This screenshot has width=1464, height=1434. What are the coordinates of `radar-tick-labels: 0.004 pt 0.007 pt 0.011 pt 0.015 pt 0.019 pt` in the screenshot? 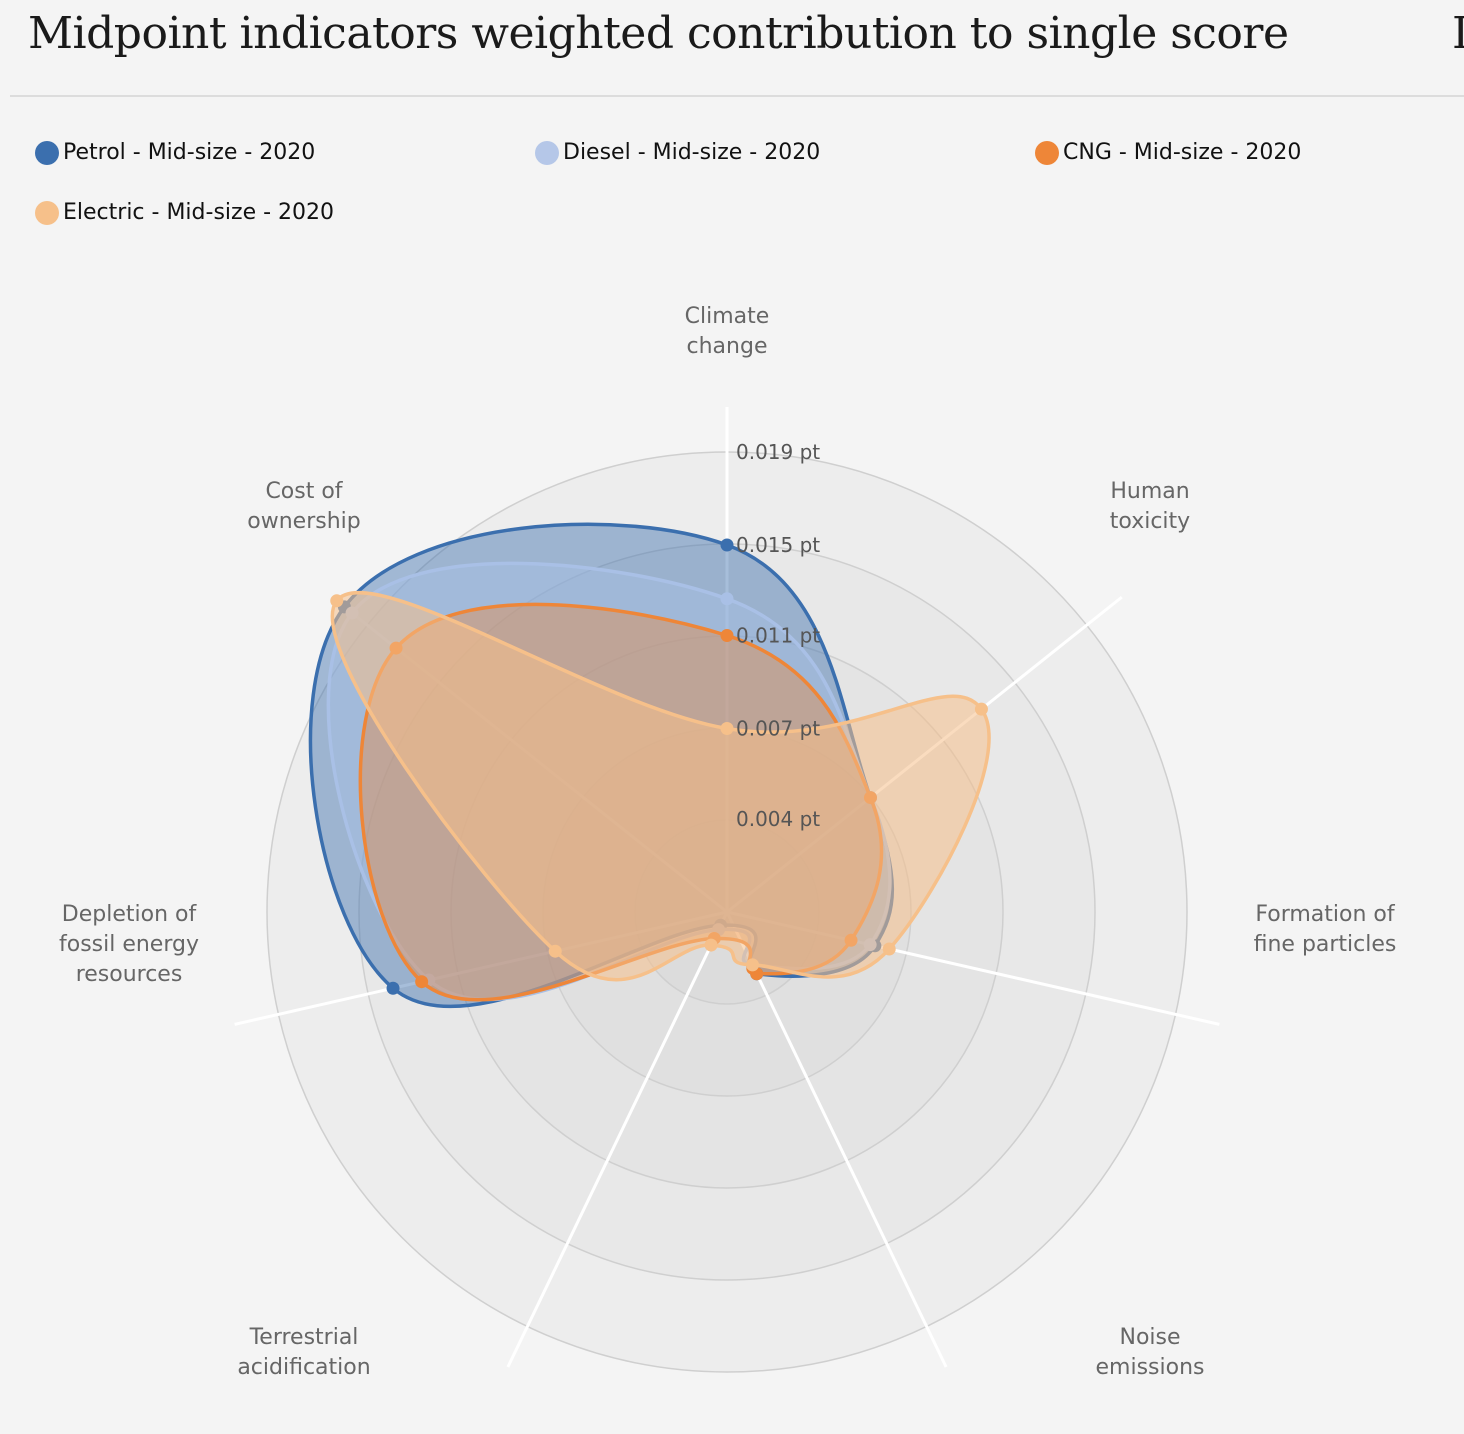 It's located at (778, 635).